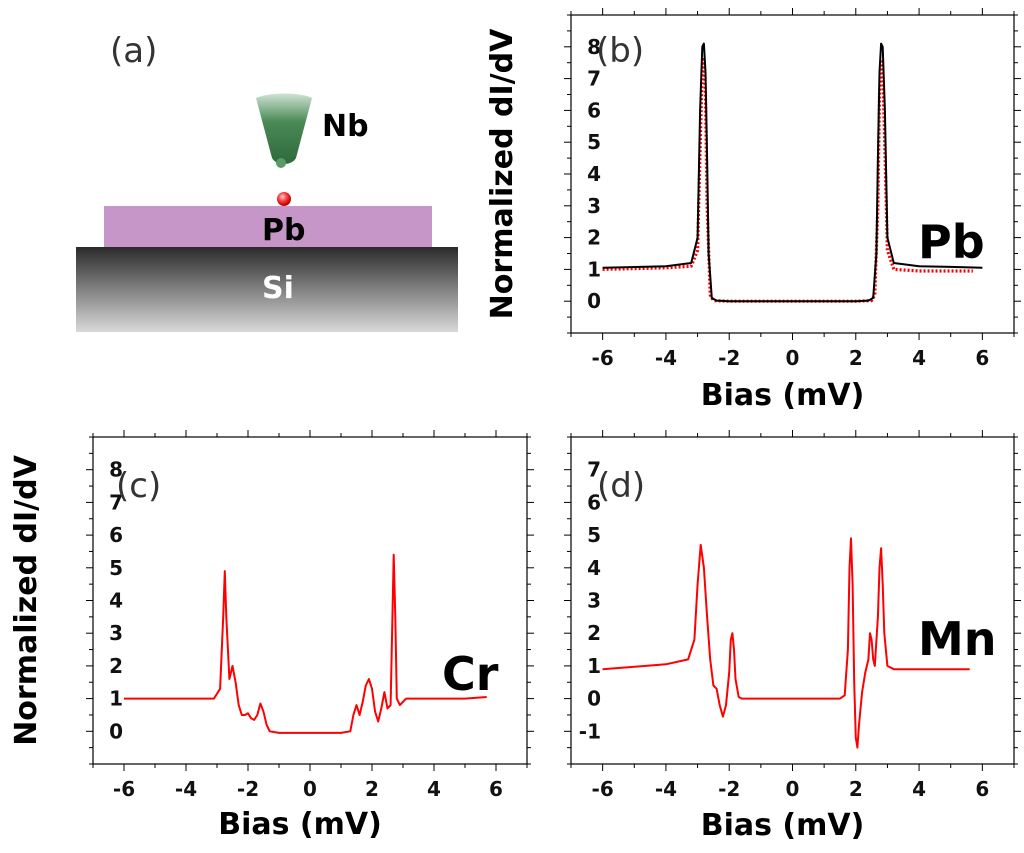 The image size is (1024, 853). Describe the element at coordinates (792, 172) in the screenshot. I see `series-line-fit` at that location.